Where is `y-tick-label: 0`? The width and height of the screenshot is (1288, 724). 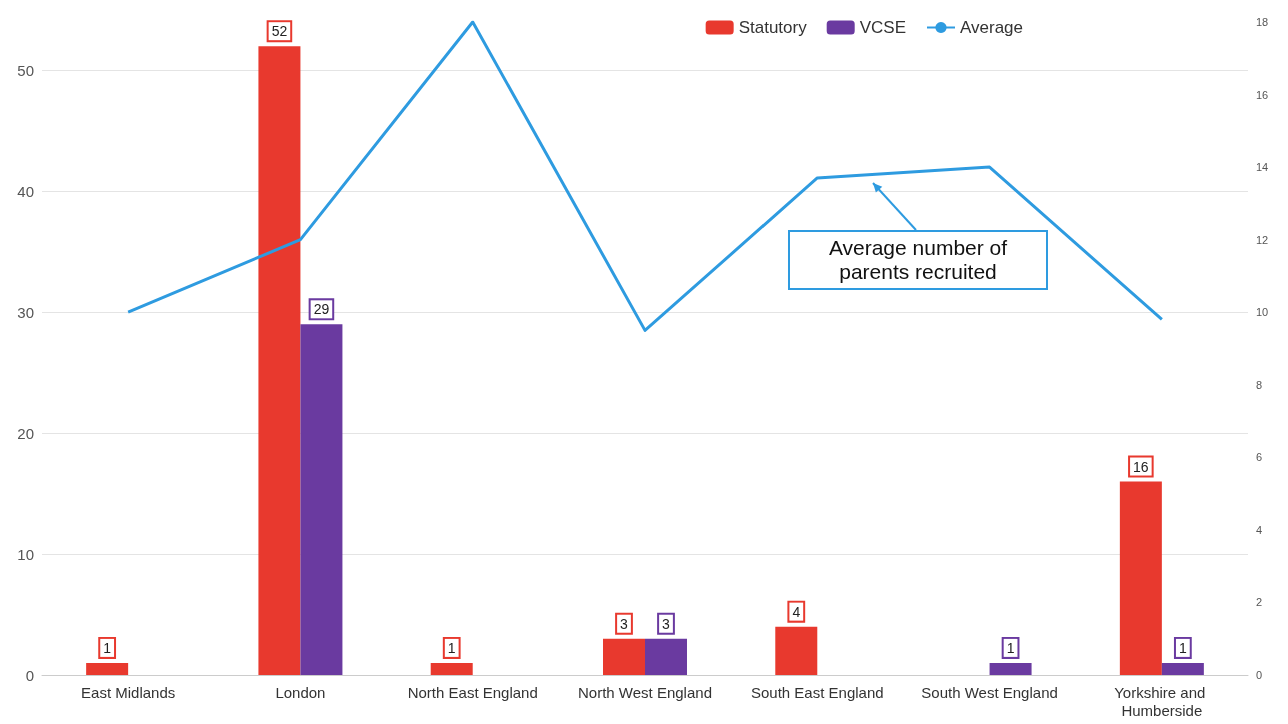
y-tick-label: 0 is located at coordinates (29, 675).